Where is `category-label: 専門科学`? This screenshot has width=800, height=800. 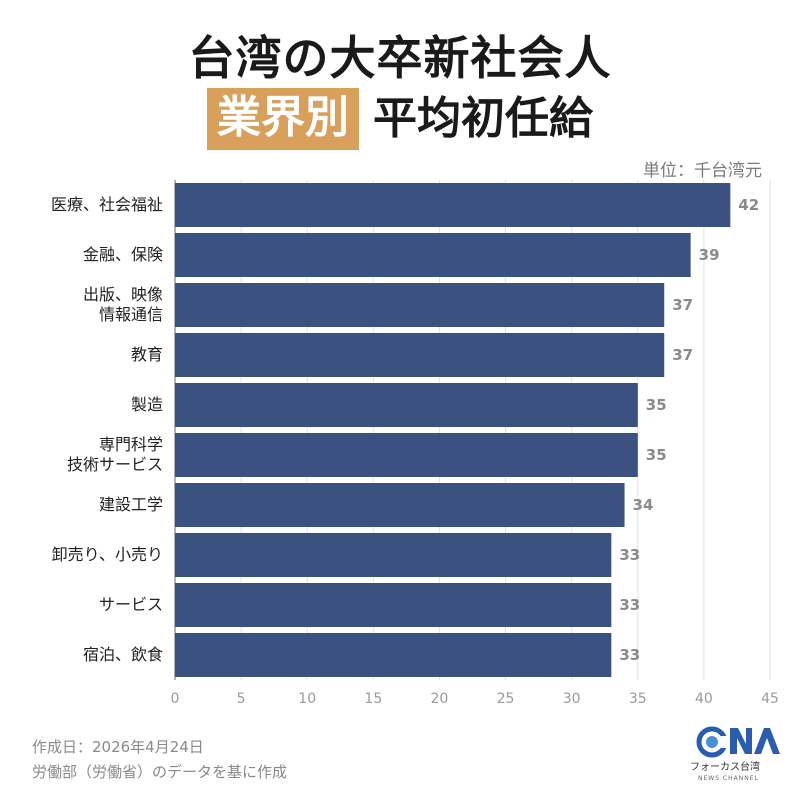
category-label: 専門科学 is located at coordinates (131, 444).